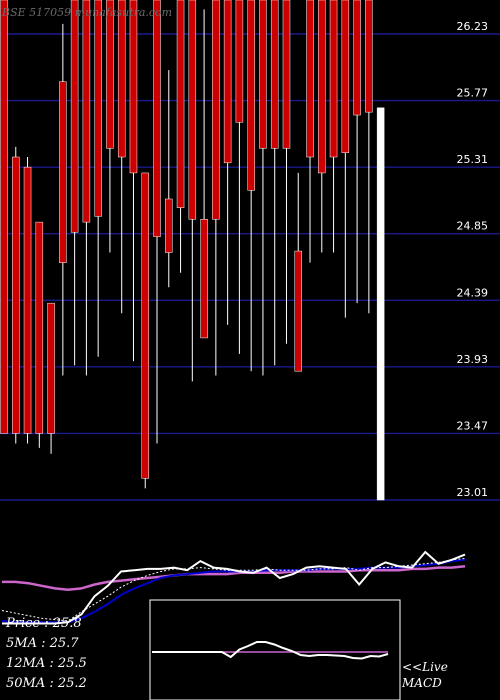 Image resolution: width=500 pixels, height=700 pixels. I want to click on watermark: BSE 517059 munafasutra.com, so click(87, 12).